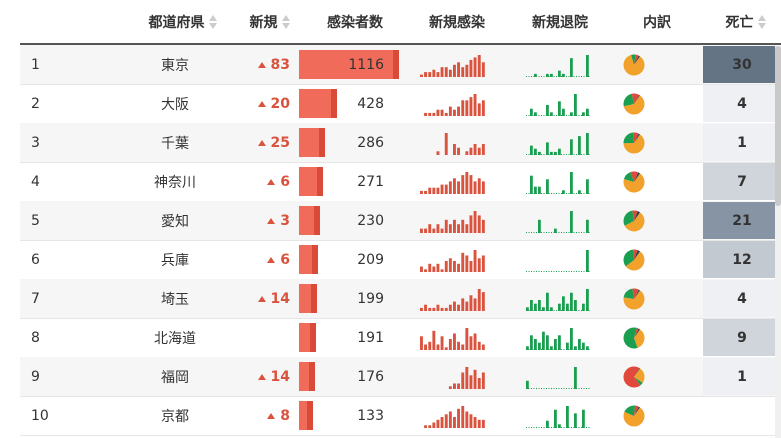 This screenshot has height=438, width=781. What do you see at coordinates (778, 126) in the screenshot?
I see `scrollbar-thumb` at bounding box center [778, 126].